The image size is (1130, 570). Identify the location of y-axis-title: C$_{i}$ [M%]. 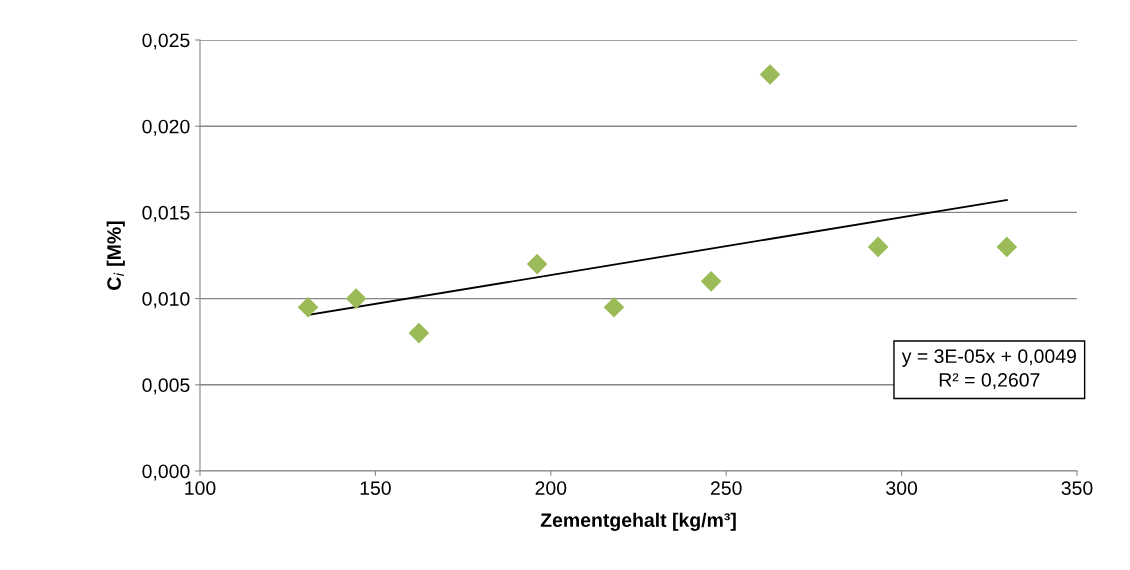
(115, 255).